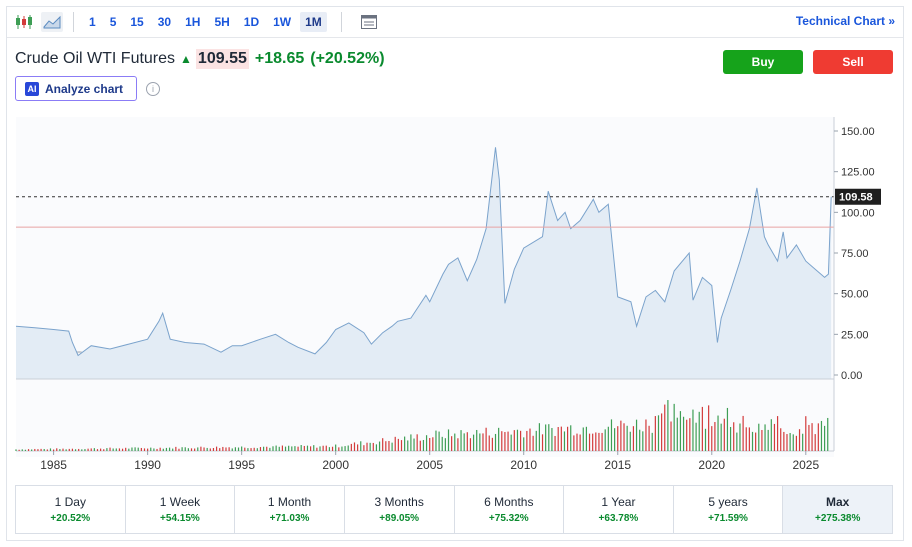 The height and width of the screenshot is (547, 912). I want to click on area-chart-icon, so click(52, 22).